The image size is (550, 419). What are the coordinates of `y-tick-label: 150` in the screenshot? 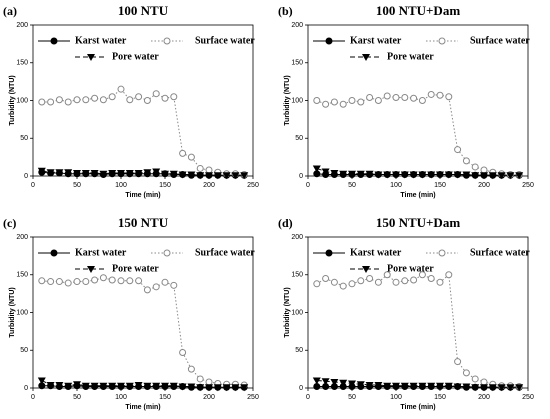 It's located at (22, 63).